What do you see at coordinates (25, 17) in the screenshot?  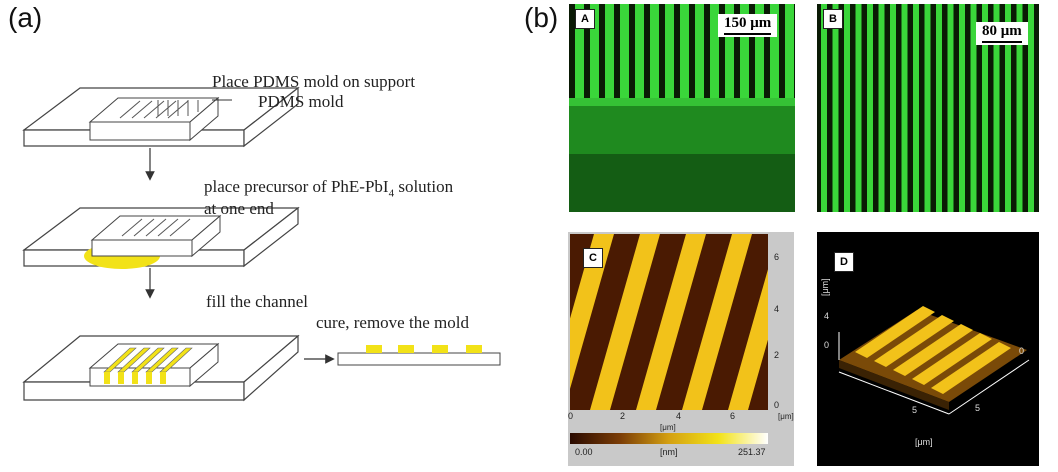 I see `panel-a-label: (a)` at bounding box center [25, 17].